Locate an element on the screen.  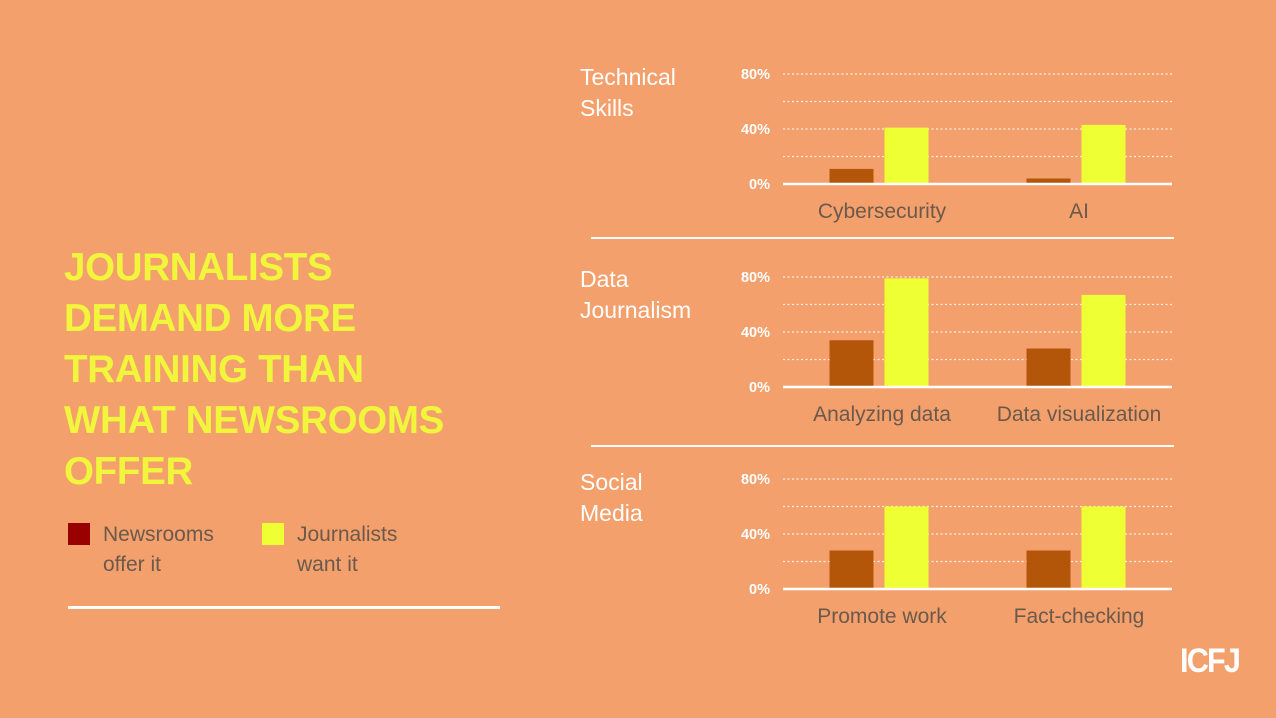
legend-item-newsrooms: Newsrooms offer it is located at coordinates (141, 550).